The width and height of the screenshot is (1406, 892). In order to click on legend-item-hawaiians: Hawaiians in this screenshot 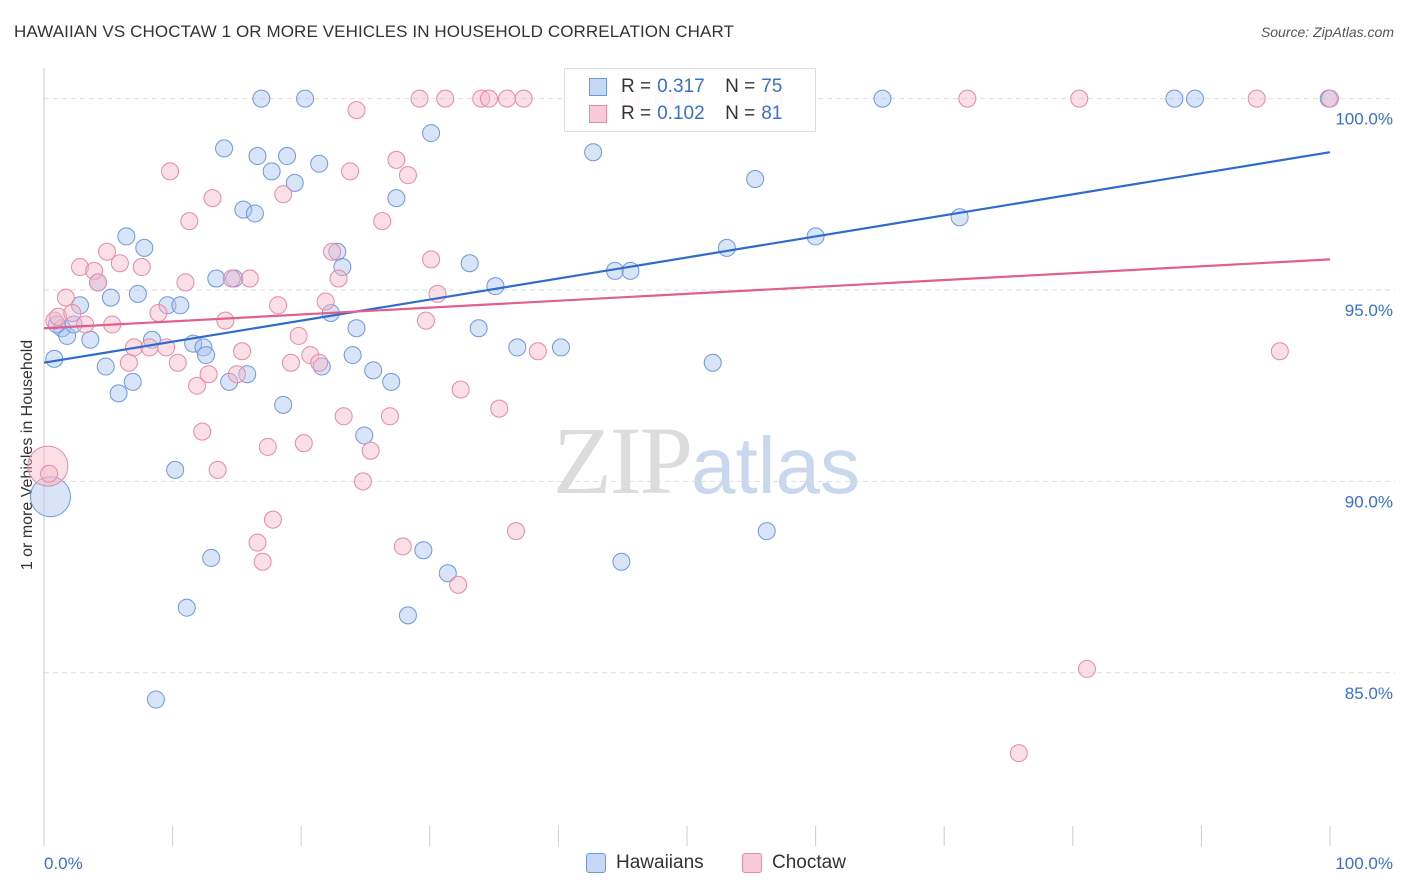, I will do `click(645, 863)`.